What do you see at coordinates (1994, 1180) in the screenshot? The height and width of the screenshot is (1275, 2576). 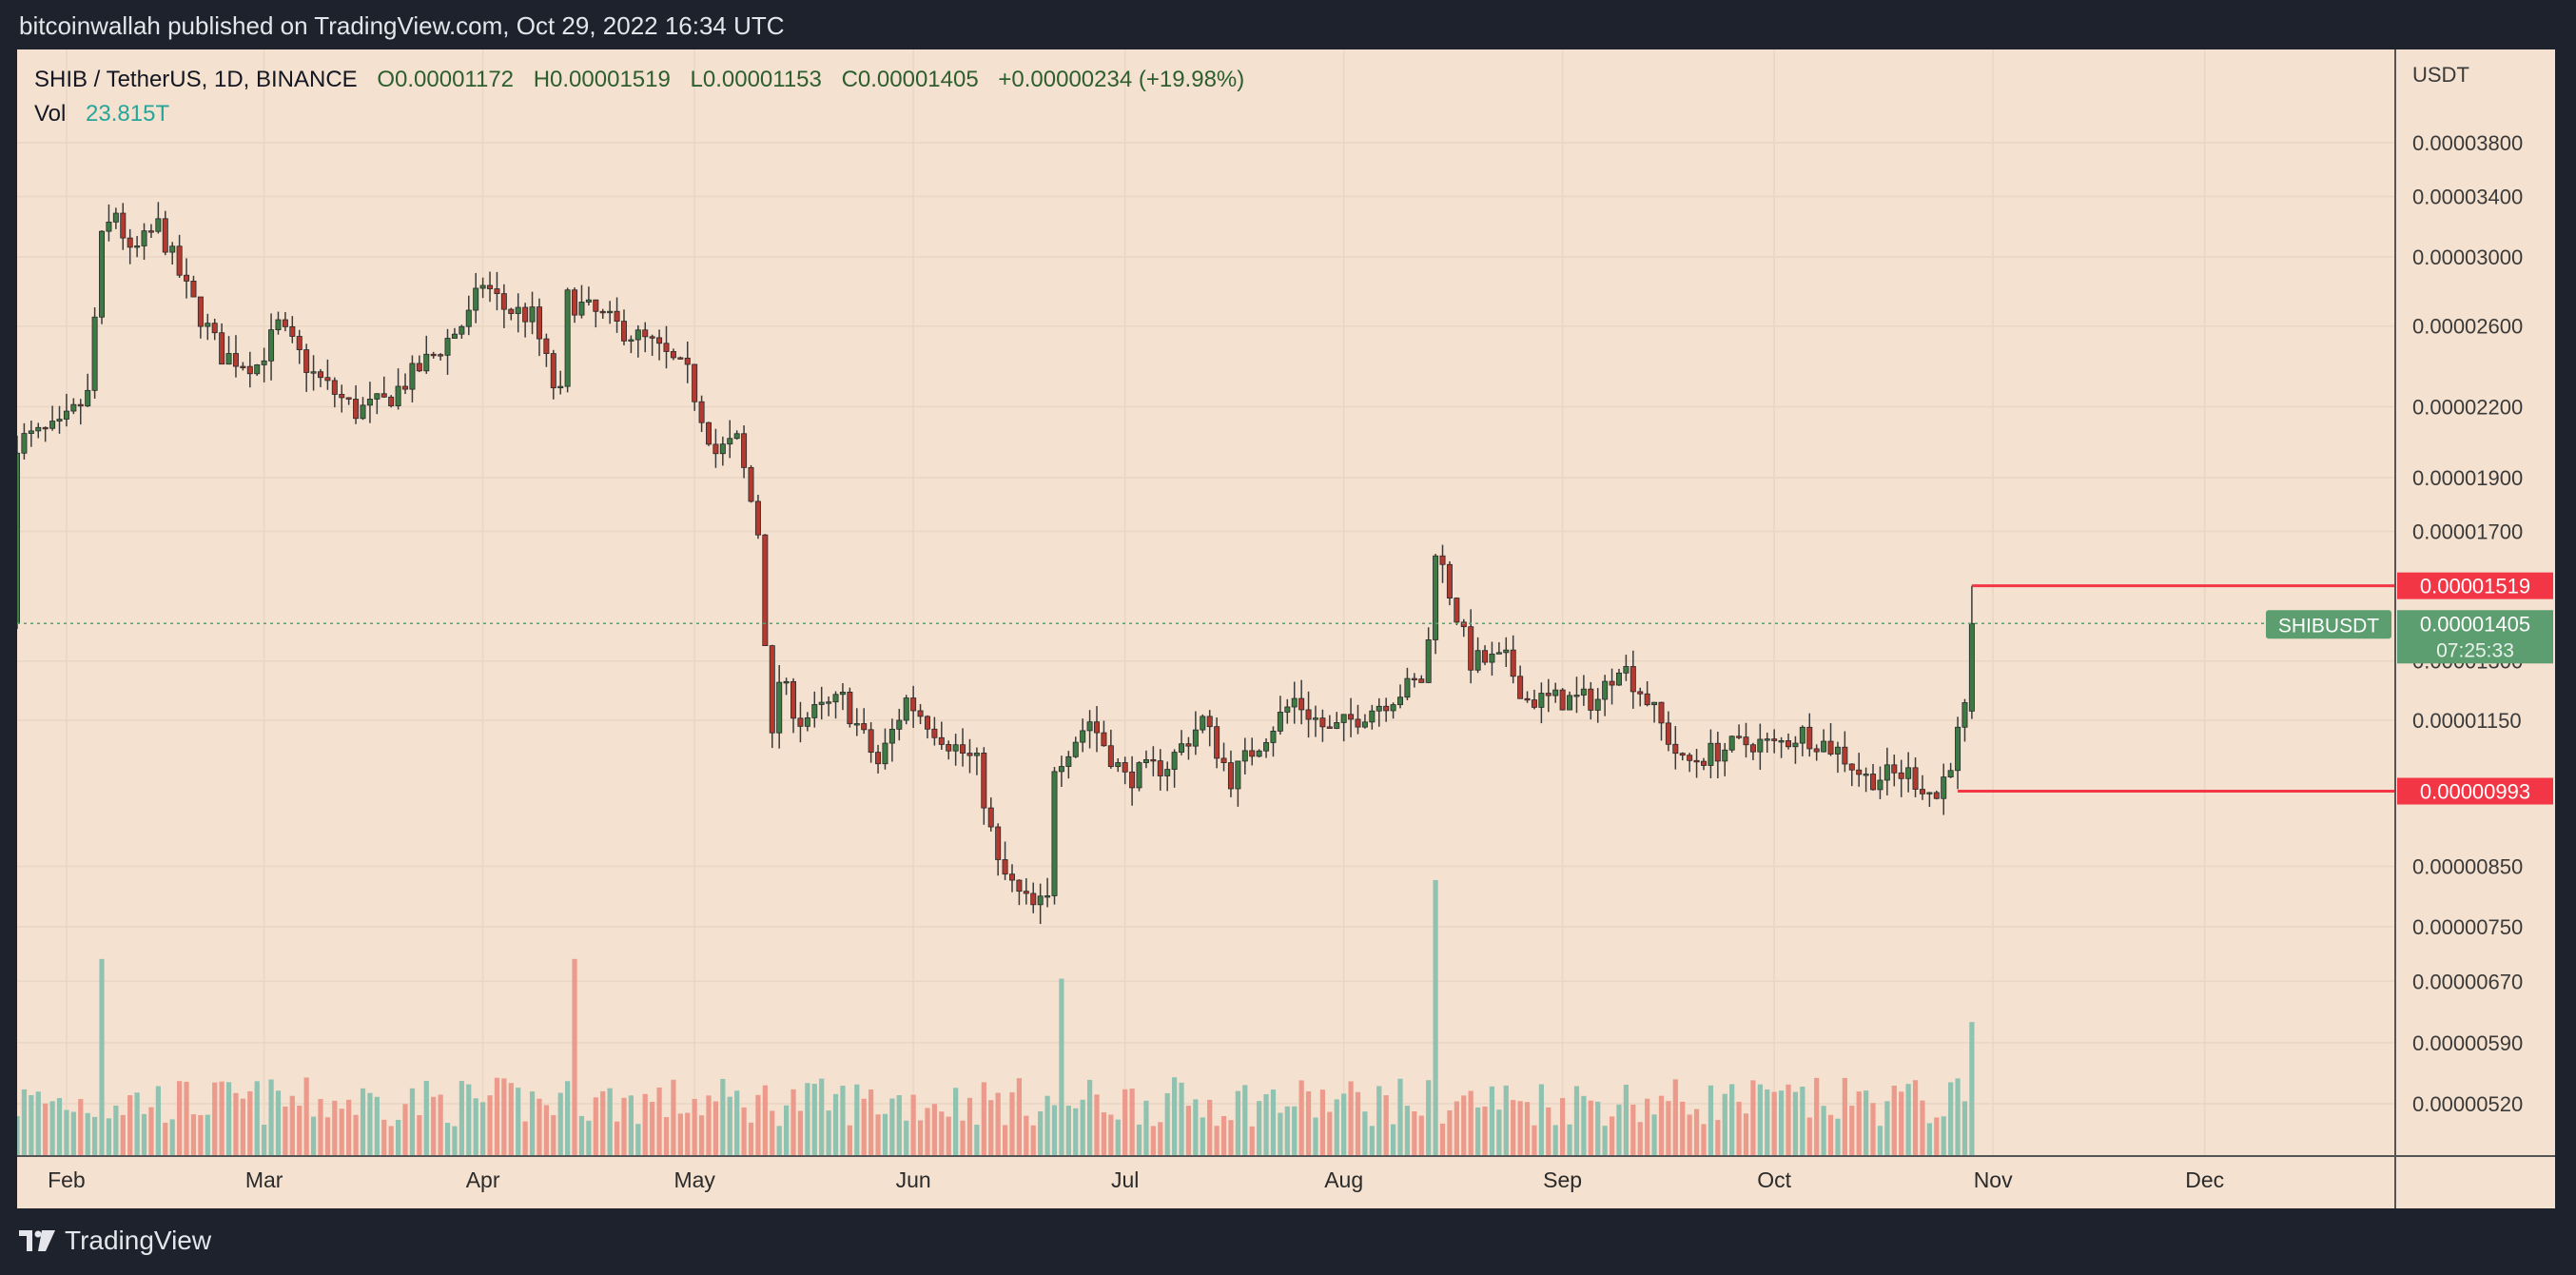 I see `time-tick-label: Nov` at bounding box center [1994, 1180].